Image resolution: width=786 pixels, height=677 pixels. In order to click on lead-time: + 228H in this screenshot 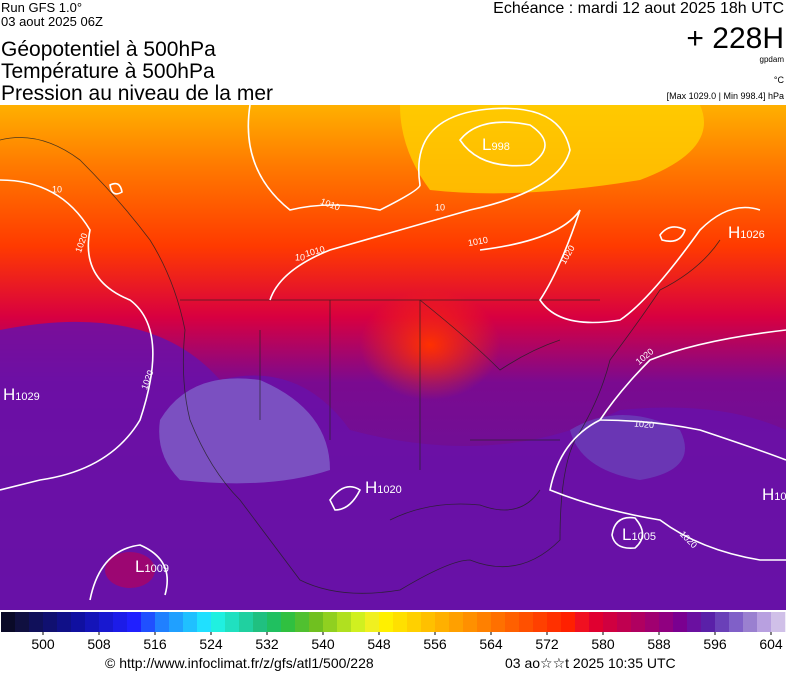, I will do `click(735, 38)`.